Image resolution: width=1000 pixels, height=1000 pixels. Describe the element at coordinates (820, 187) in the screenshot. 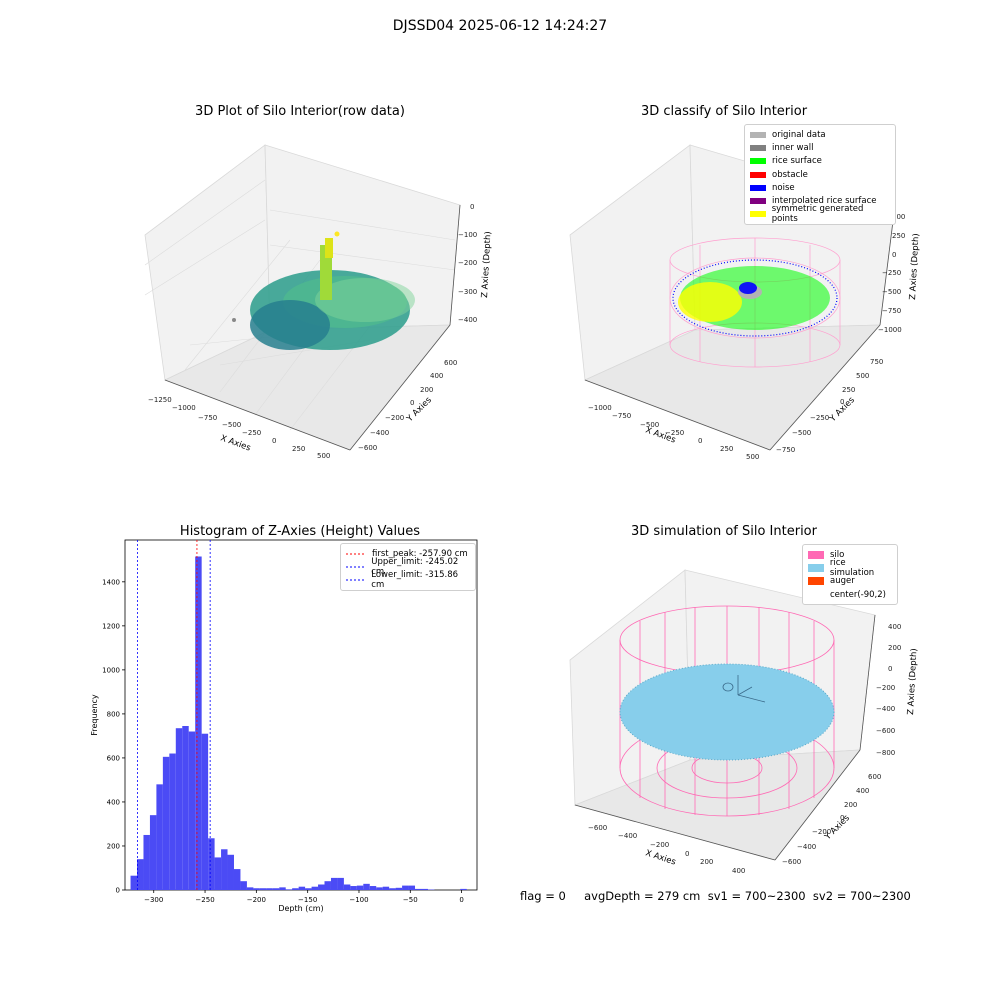

I see `legend-item: noise` at that location.